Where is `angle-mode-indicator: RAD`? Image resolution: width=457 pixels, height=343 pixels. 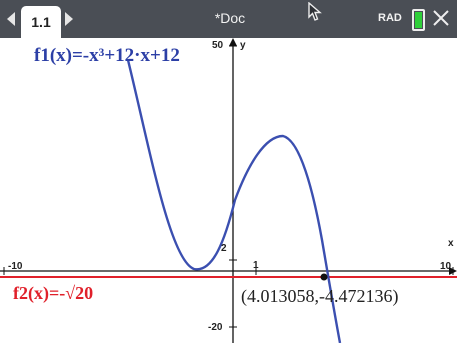 angle-mode-indicator: RAD is located at coordinates (390, 18).